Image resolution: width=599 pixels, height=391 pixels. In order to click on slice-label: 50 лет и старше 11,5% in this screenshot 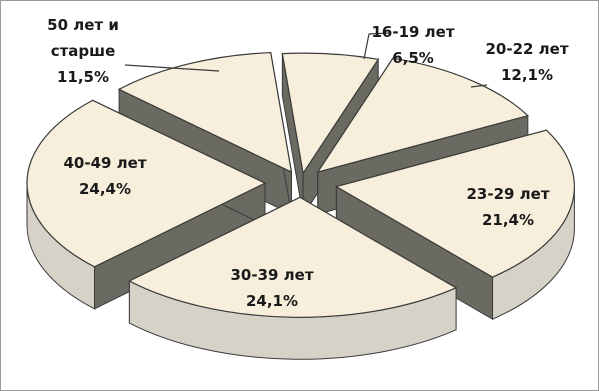, I will do `click(83, 51)`.